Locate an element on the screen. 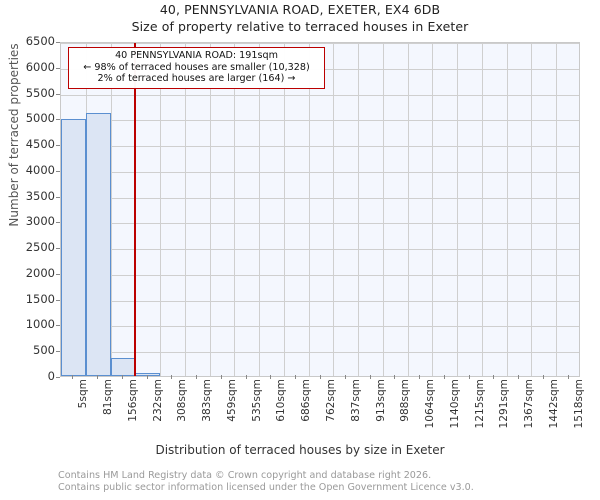 Image resolution: width=600 pixels, height=500 pixels. x-tick-label: 1518sqm is located at coordinates (578, 404).